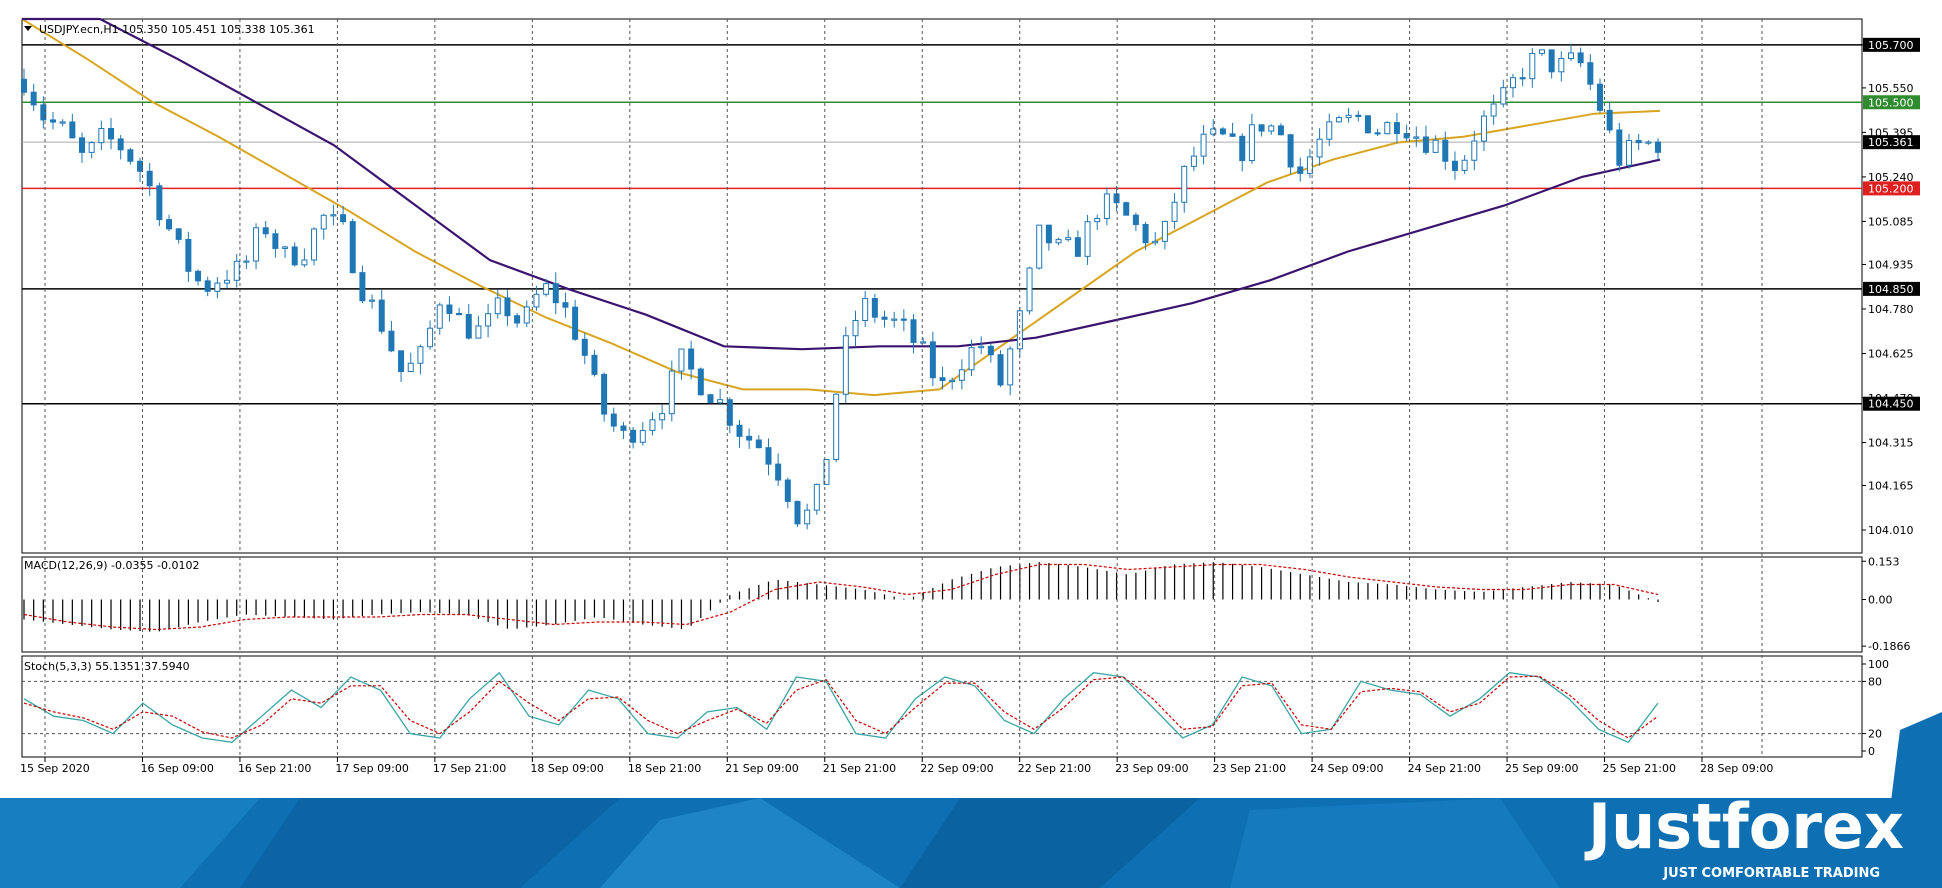 The image size is (1942, 888). Describe the element at coordinates (1889, 646) in the screenshot. I see `y-tick-label: -0.1866` at that location.